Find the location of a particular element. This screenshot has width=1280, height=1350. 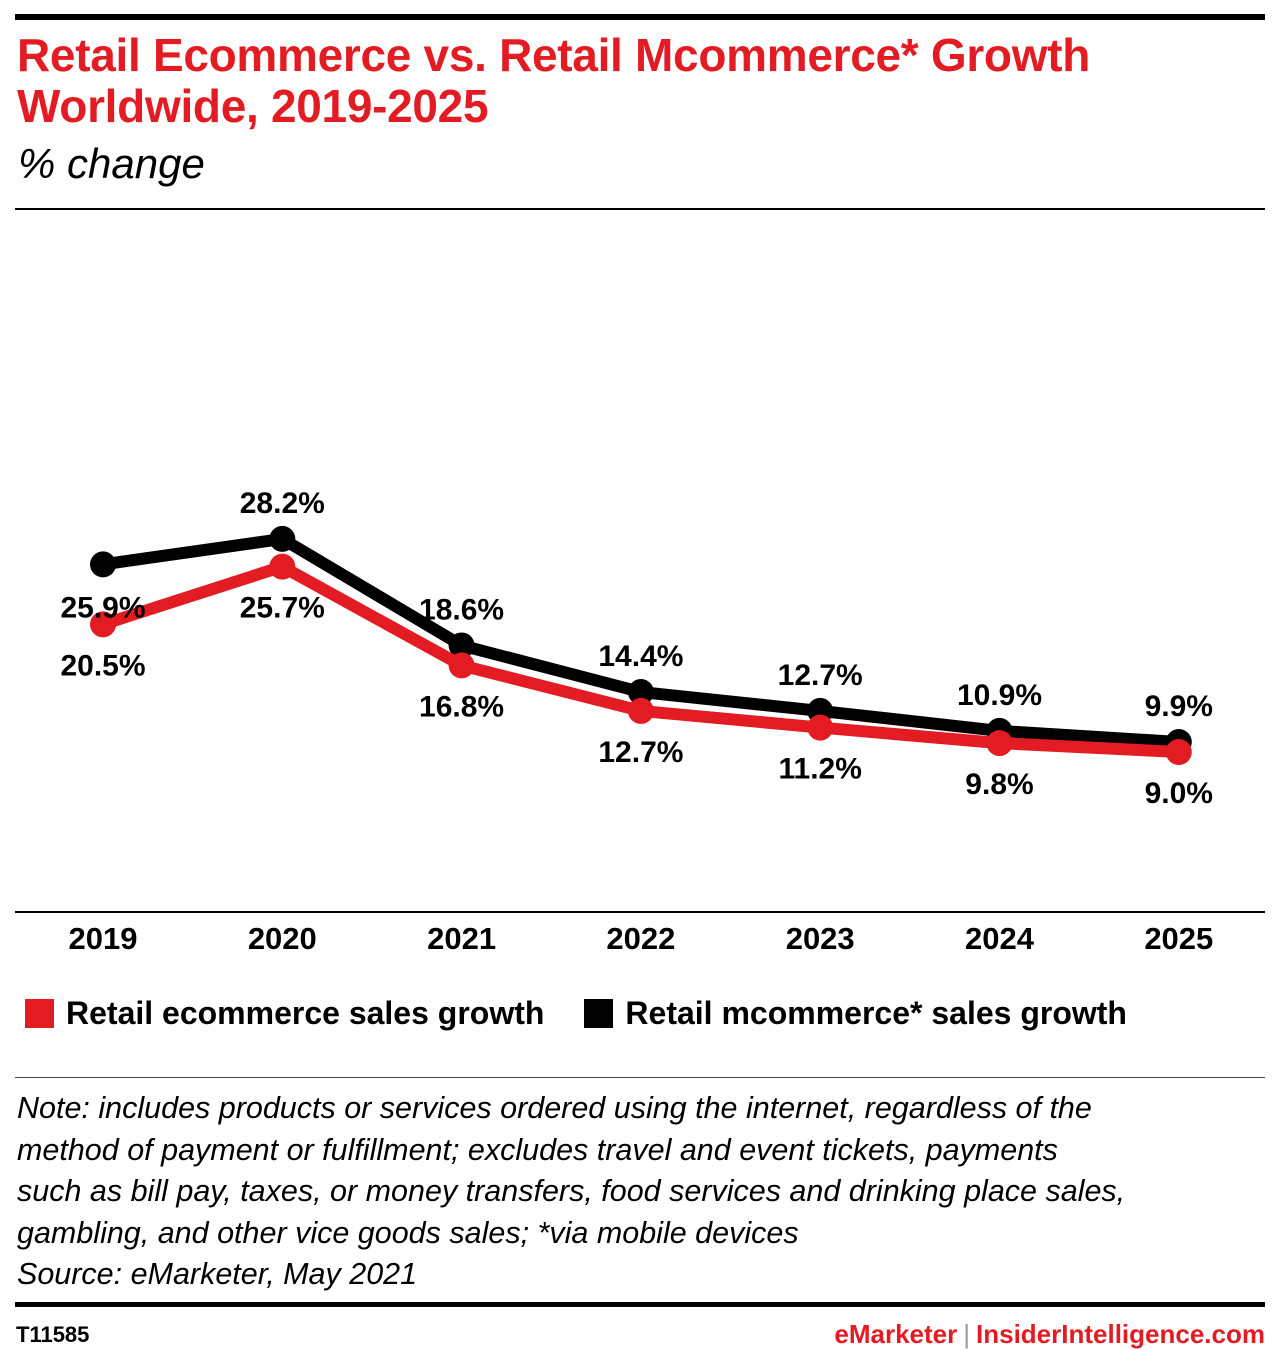

legend-swatch-mcommerce is located at coordinates (599, 1013).